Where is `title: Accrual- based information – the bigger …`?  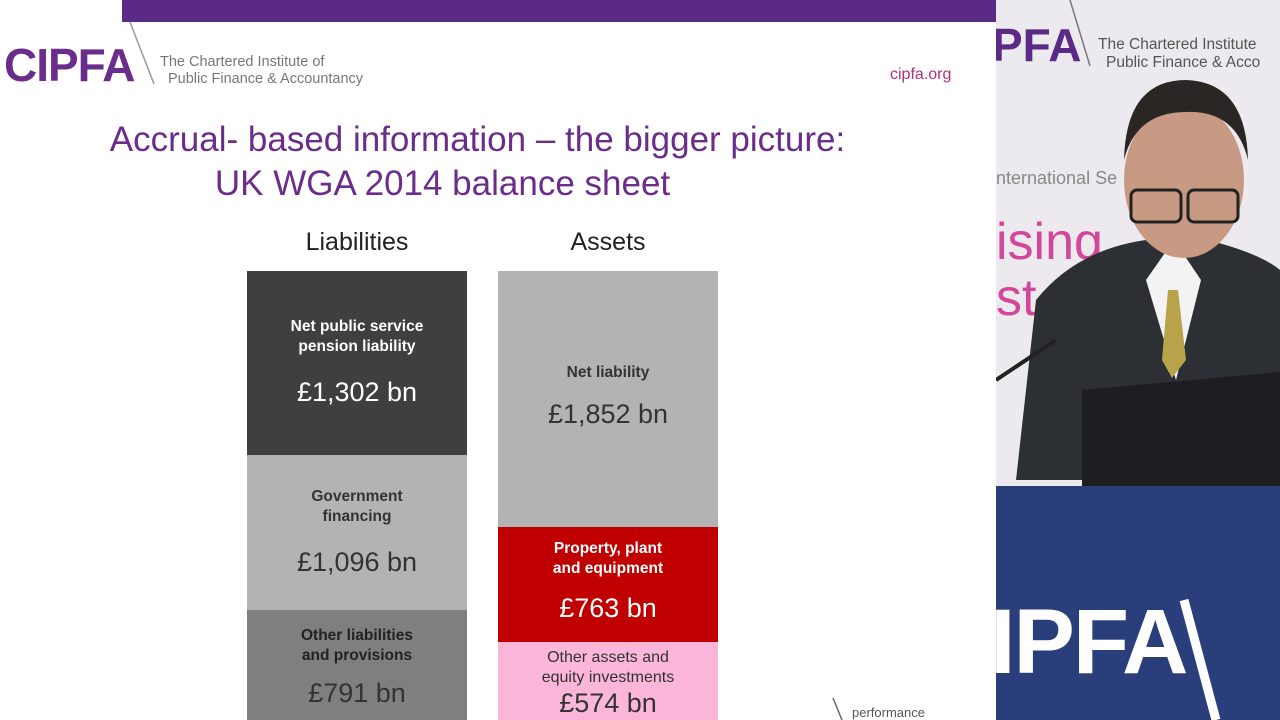
title: Accrual- based information – the bigger … is located at coordinates (477, 162).